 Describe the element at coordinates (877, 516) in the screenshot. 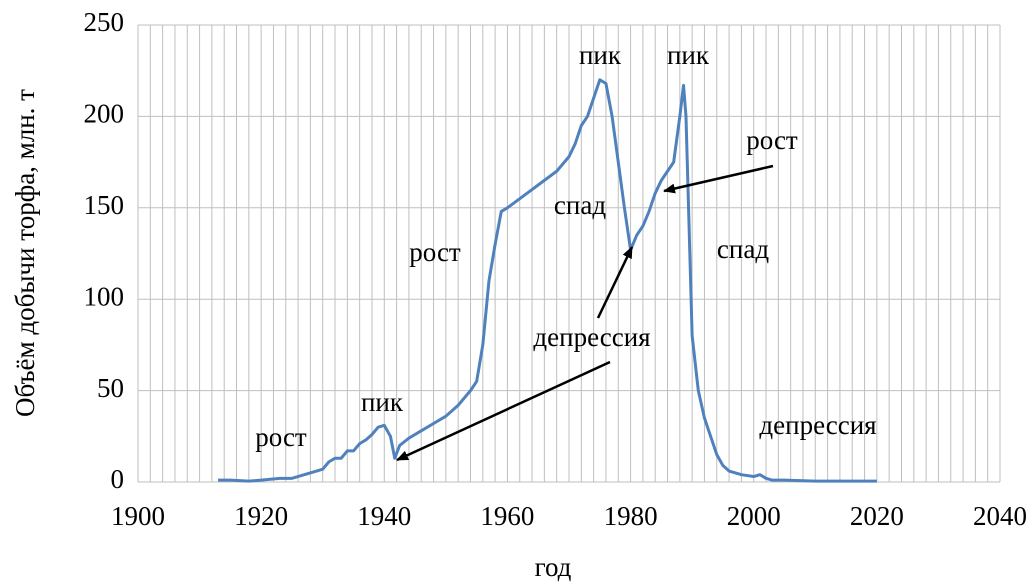

I see `x-tick-label: 2020` at that location.